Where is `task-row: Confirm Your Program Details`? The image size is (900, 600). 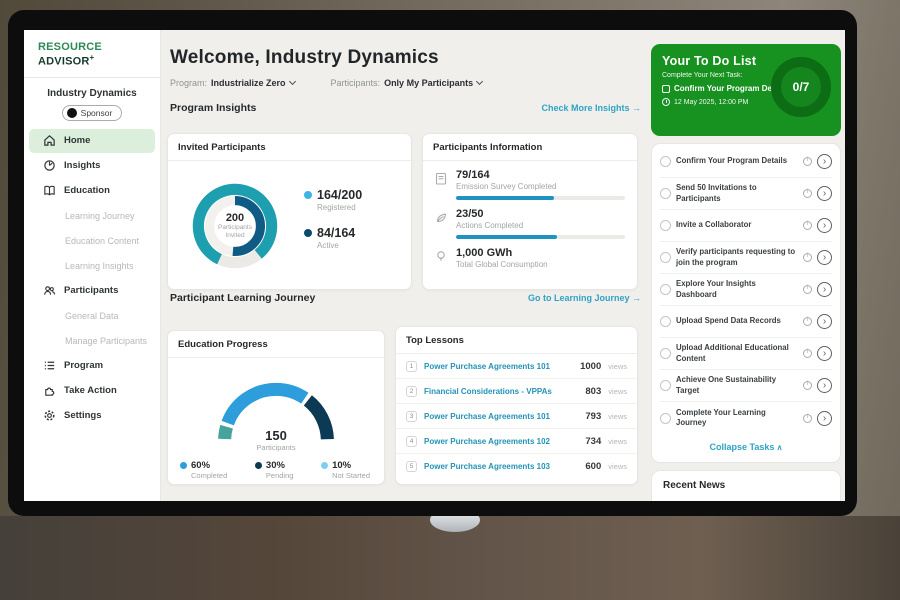 task-row: Confirm Your Program Details is located at coordinates (746, 162).